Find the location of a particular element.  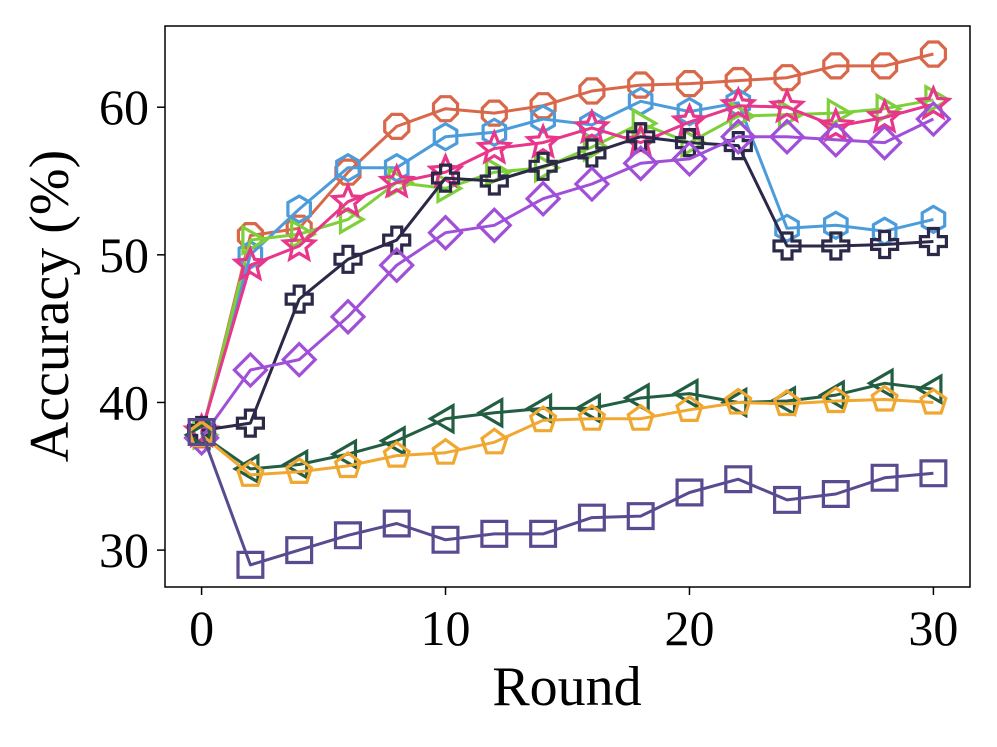

y-tick-label: 50 is located at coordinates (124, 255).